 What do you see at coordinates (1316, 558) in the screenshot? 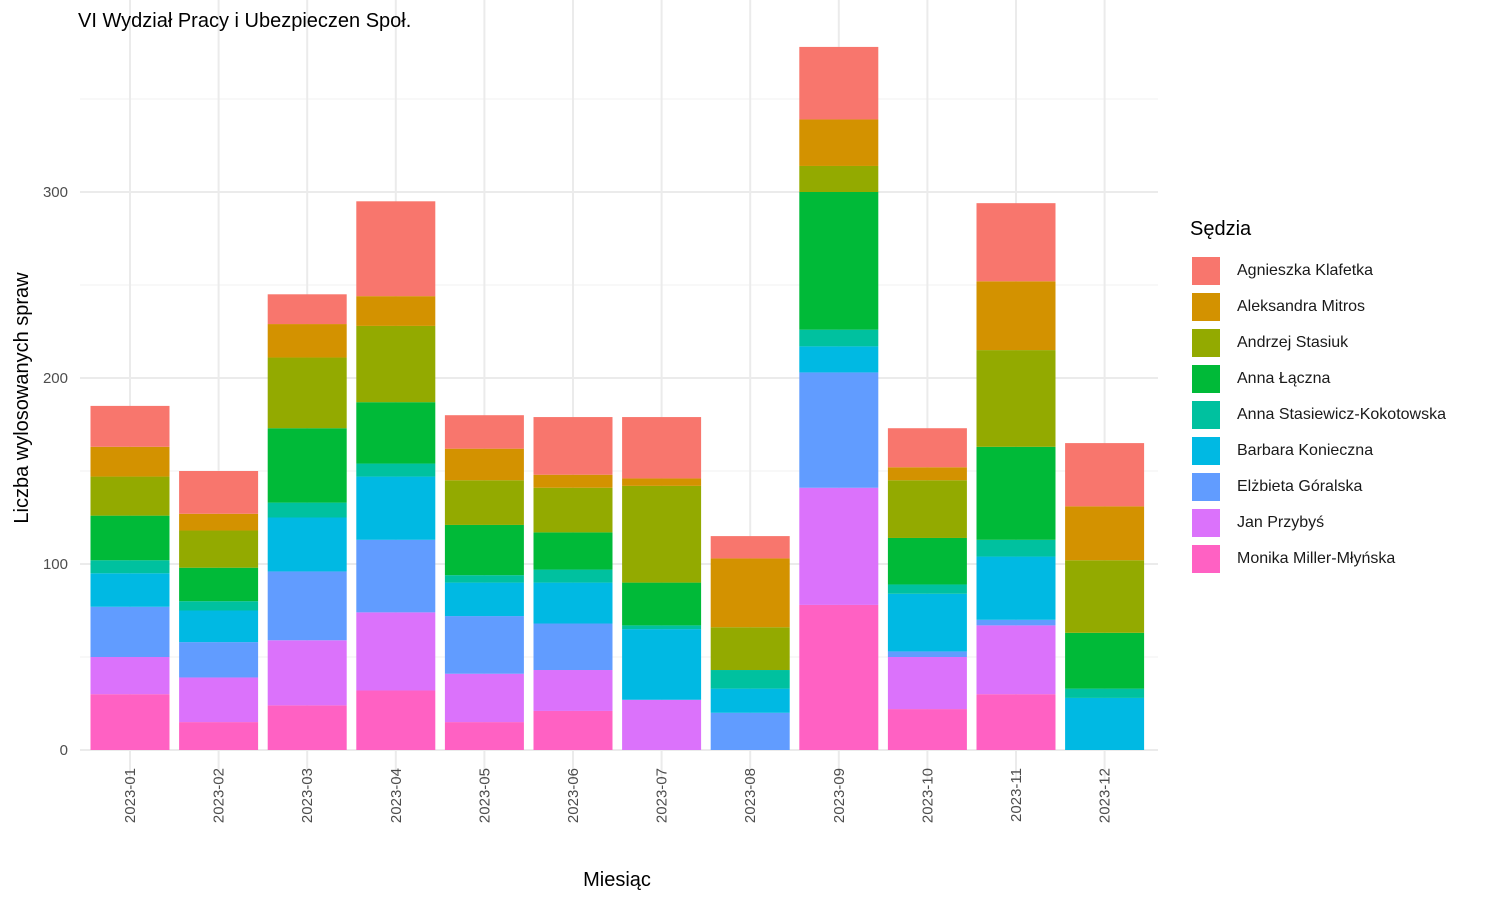
I see `legend-label: Monika Miller-Młyńska` at bounding box center [1316, 558].